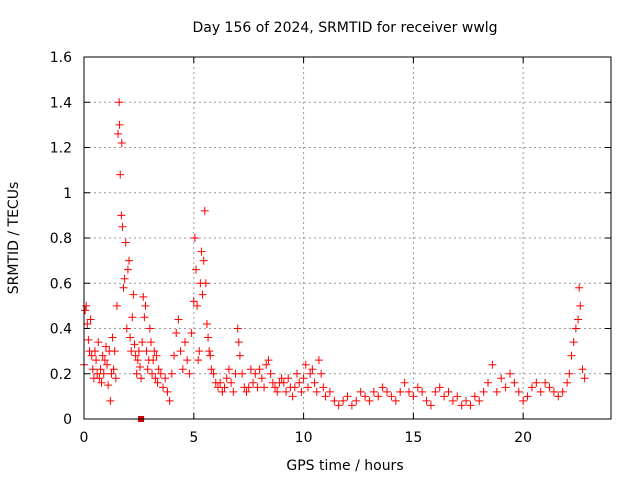  I want to click on y-tick-label: 1.4, so click(61, 103).